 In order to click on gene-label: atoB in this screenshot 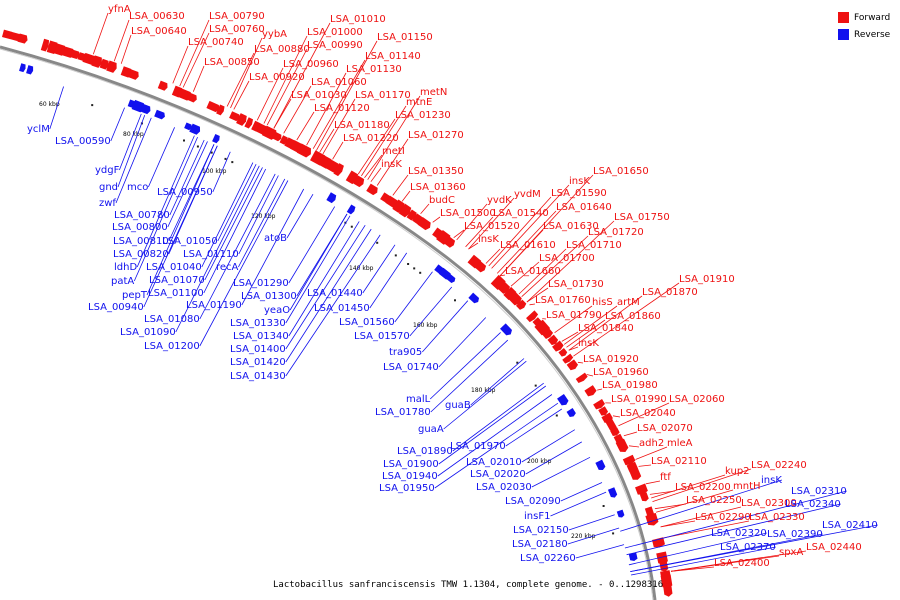, I will do `click(275, 238)`.